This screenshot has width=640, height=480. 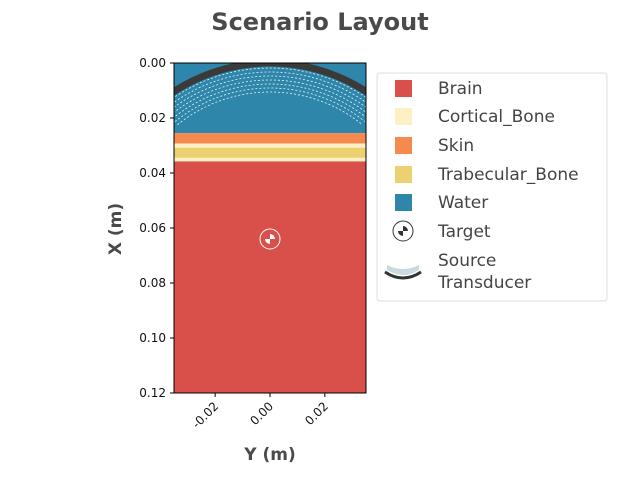 What do you see at coordinates (467, 261) in the screenshot?
I see `legend-label-line: Source` at bounding box center [467, 261].